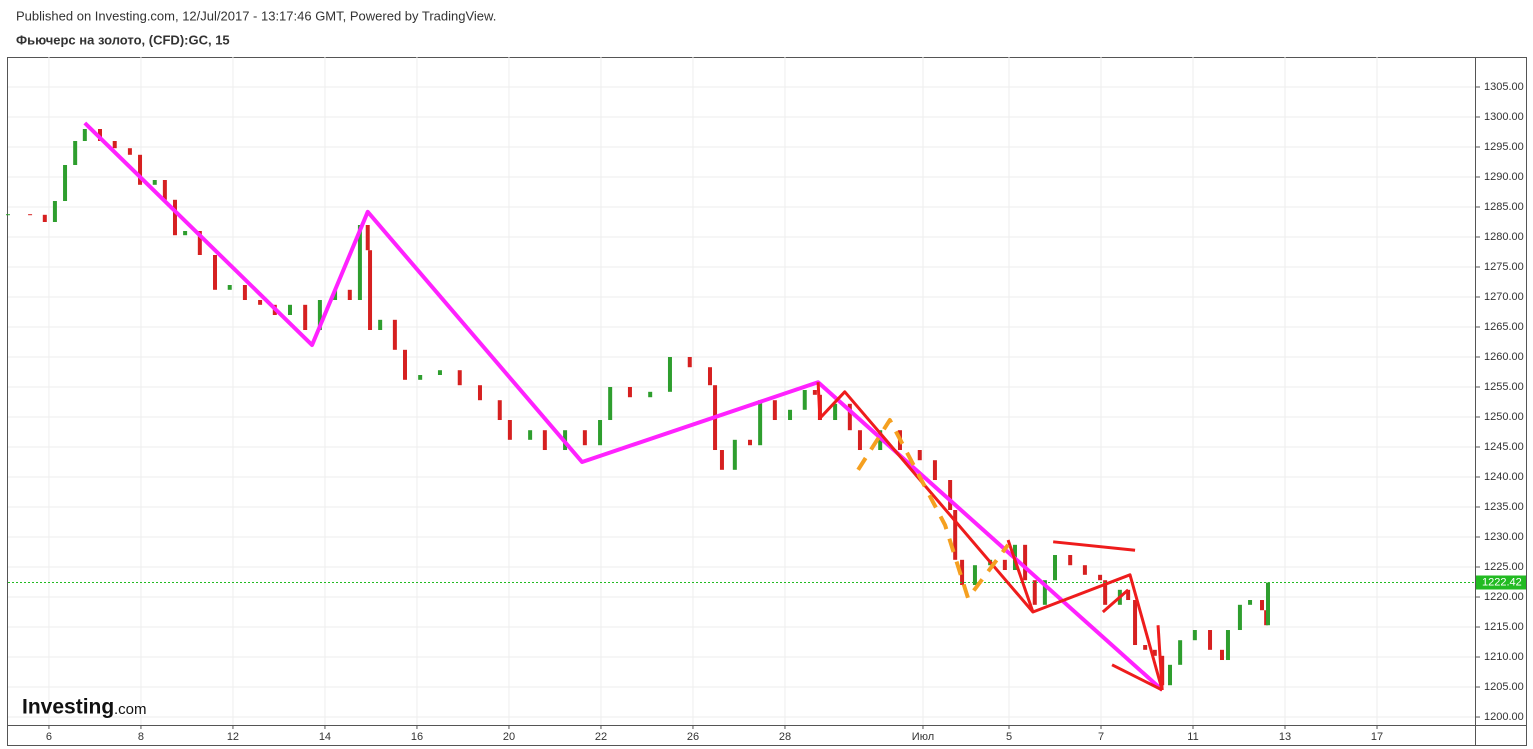 The height and width of the screenshot is (749, 1533). Describe the element at coordinates (785, 737) in the screenshot. I see `x-tick-label: 28` at that location.